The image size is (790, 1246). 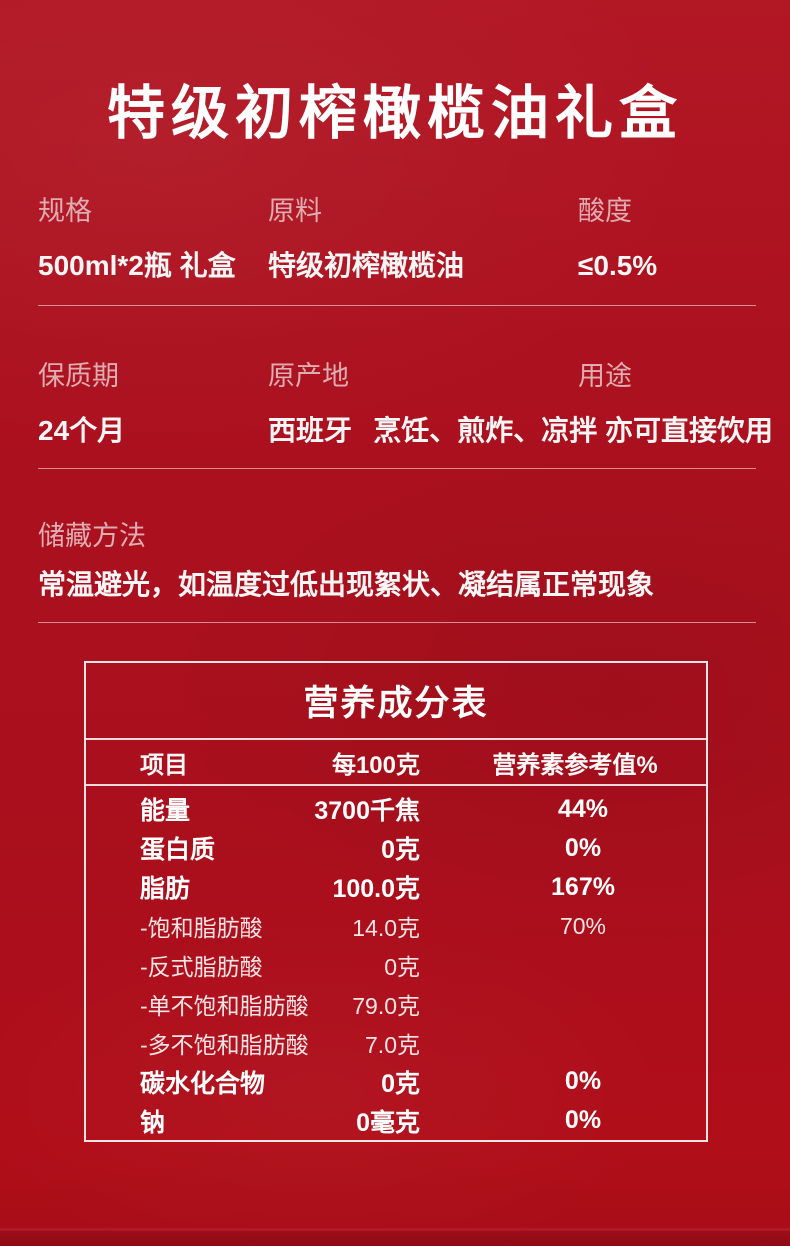 I want to click on spec-label-shelf-life: 保质期, so click(x=78, y=376).